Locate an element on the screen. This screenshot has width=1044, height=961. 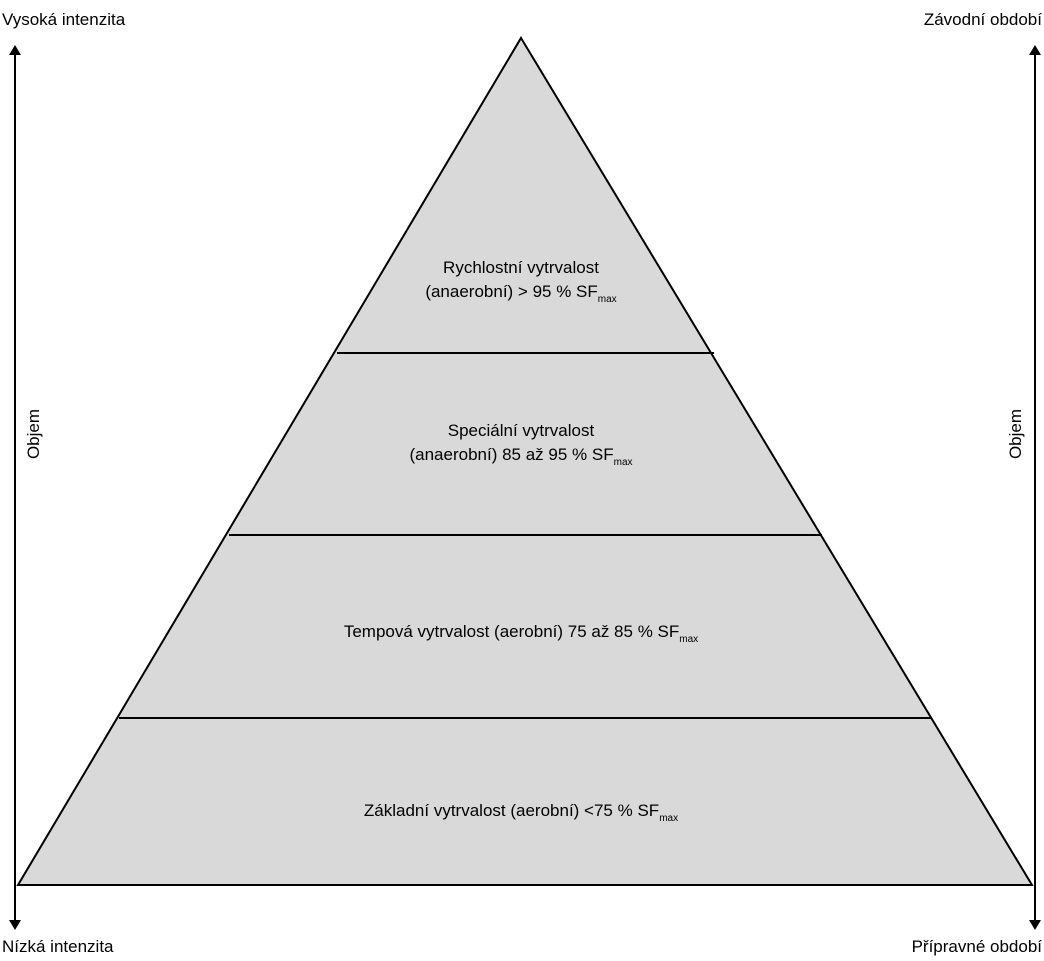
label-race-period: Závodní období is located at coordinates (982, 19).